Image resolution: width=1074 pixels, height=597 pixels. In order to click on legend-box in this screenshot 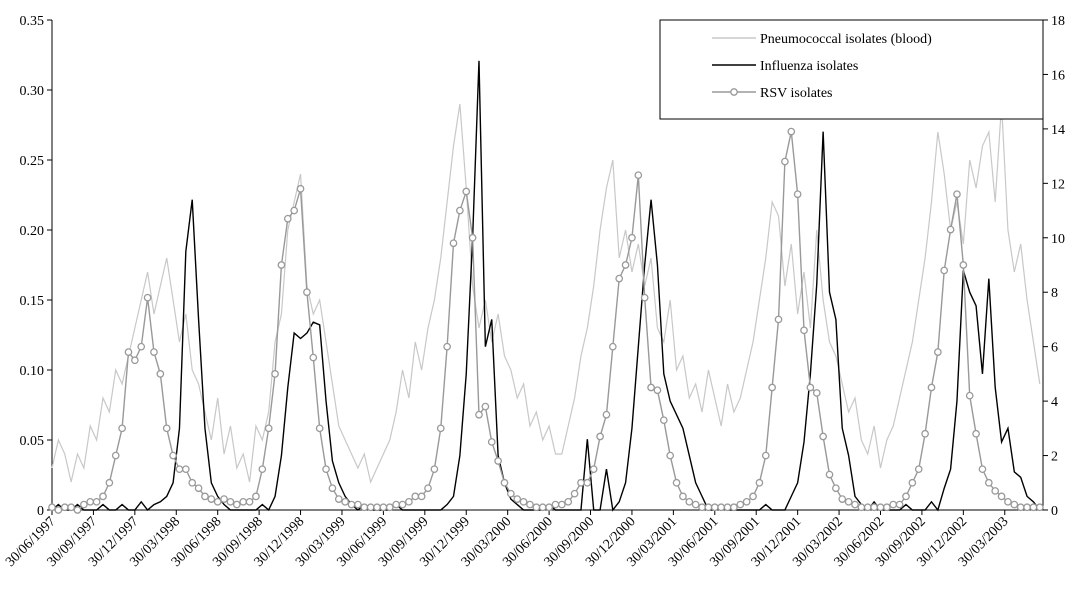, I will do `click(851, 69)`.